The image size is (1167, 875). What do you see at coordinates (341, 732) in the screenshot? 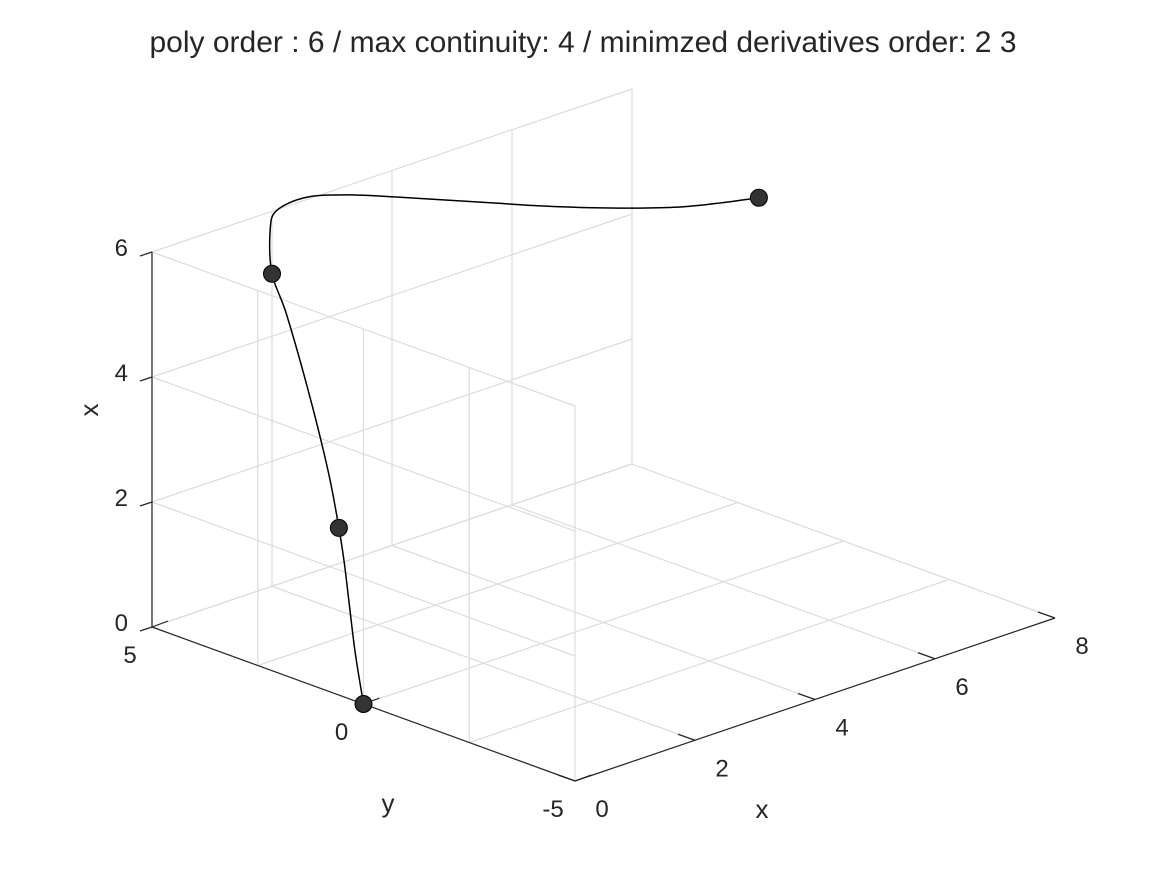
I see `y-tick-label: 0` at bounding box center [341, 732].